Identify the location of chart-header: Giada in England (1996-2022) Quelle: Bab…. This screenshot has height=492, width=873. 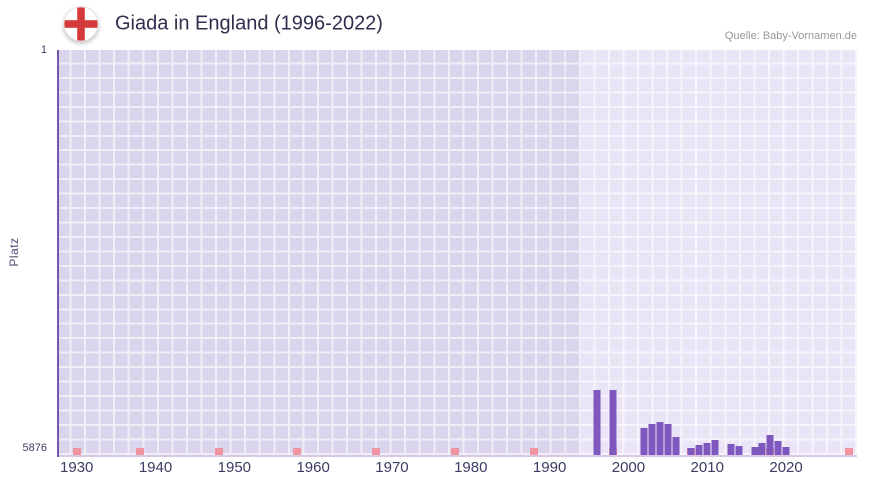
(457, 25).